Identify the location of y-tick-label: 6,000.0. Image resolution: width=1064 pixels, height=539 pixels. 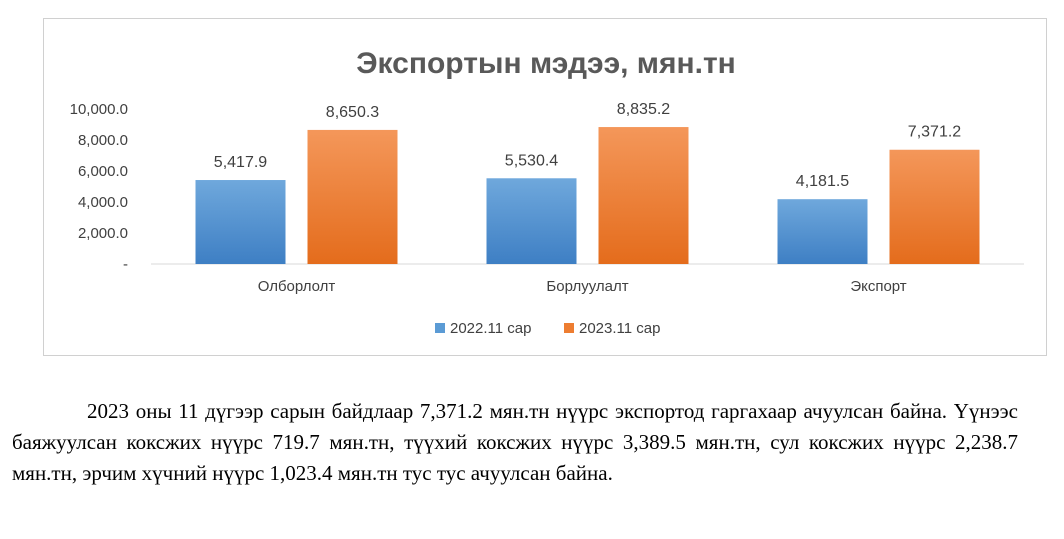
(103, 171).